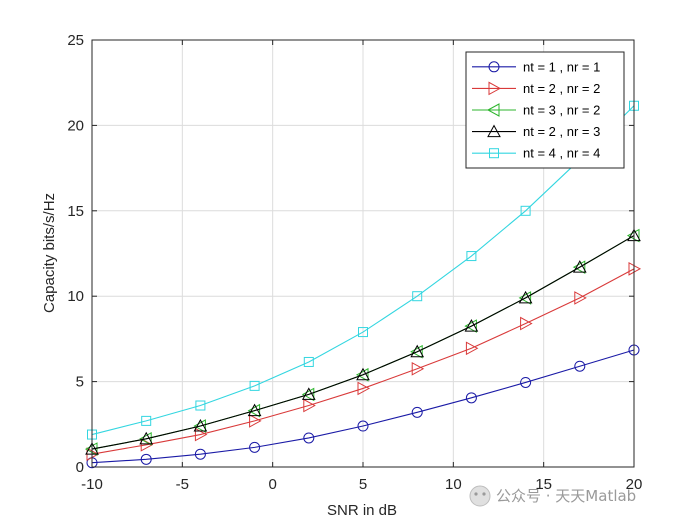 The height and width of the screenshot is (525, 700). I want to click on x-tick-label: 15, so click(543, 484).